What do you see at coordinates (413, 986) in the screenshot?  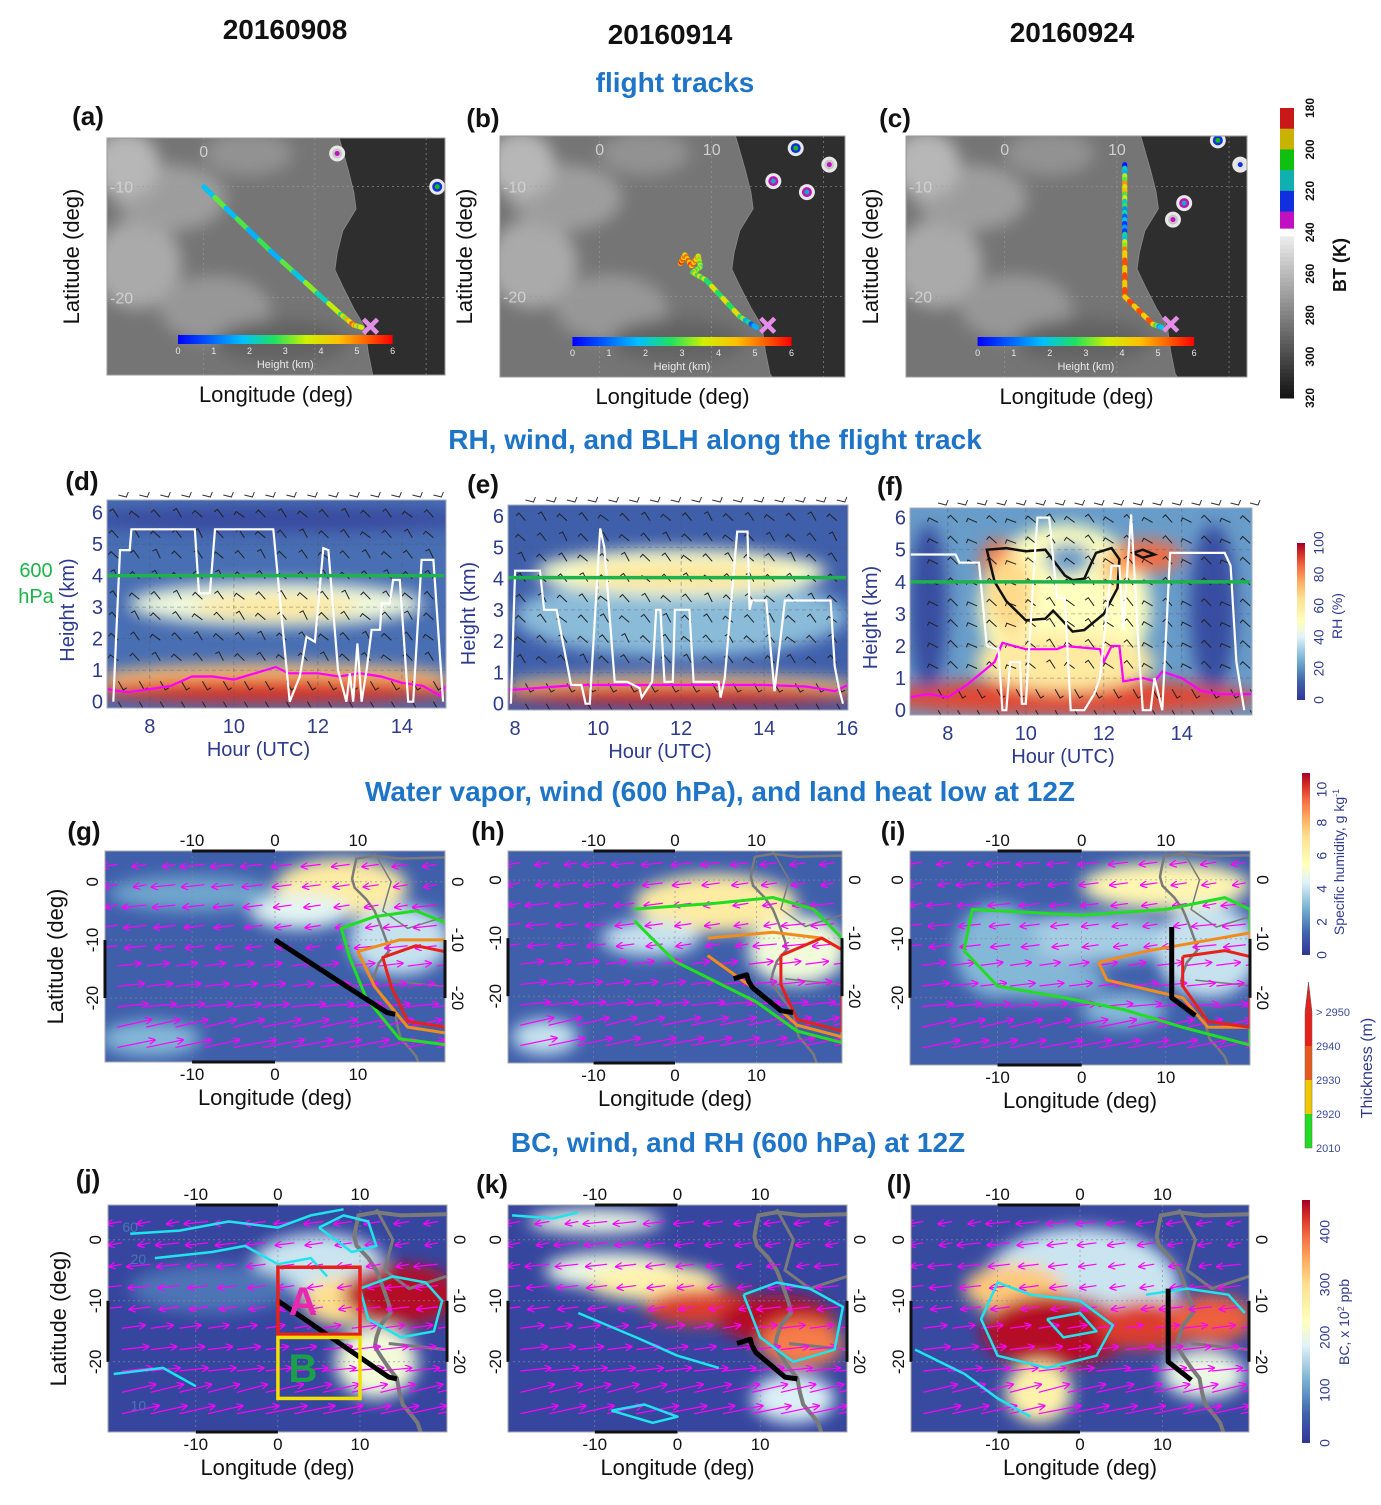 I see `thickness-contour` at bounding box center [413, 986].